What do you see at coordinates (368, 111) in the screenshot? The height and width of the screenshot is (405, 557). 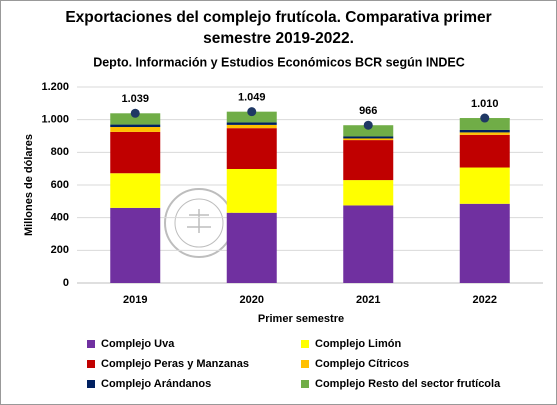 I see `total-label: 966` at bounding box center [368, 111].